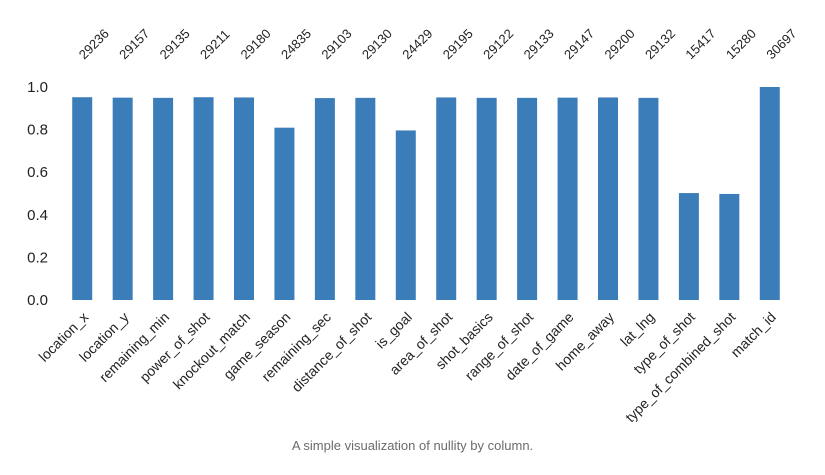 This screenshot has width=825, height=475. What do you see at coordinates (37, 130) in the screenshot?
I see `y-tick-label: 0.8` at bounding box center [37, 130].